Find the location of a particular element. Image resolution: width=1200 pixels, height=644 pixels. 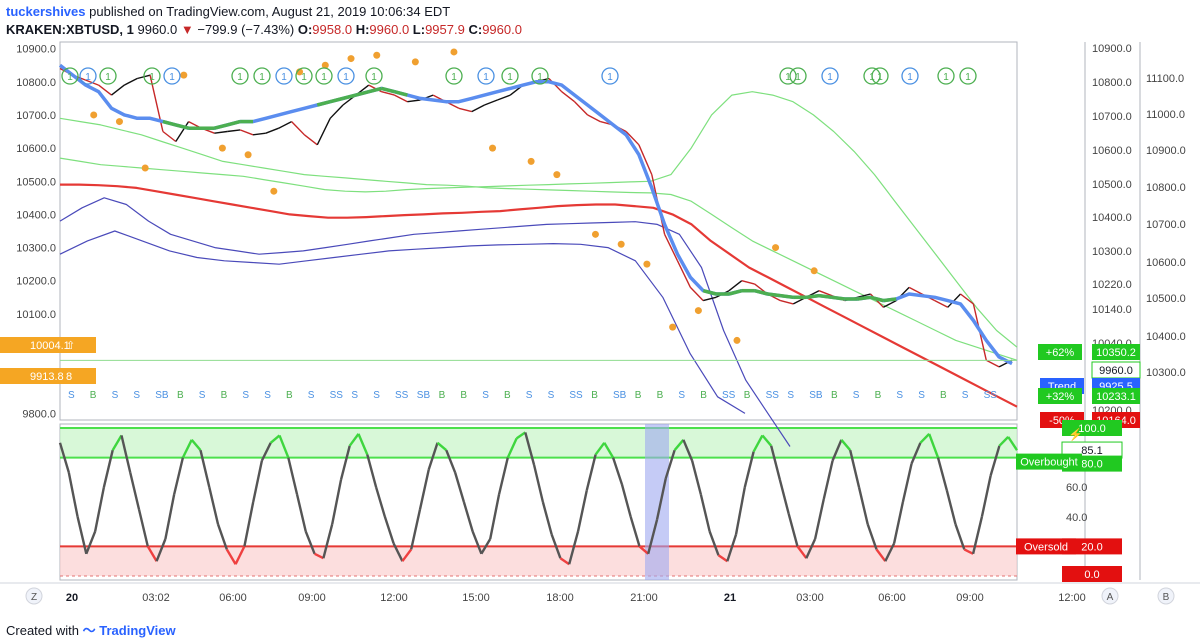

axis-button-label: A is located at coordinates (1110, 597).